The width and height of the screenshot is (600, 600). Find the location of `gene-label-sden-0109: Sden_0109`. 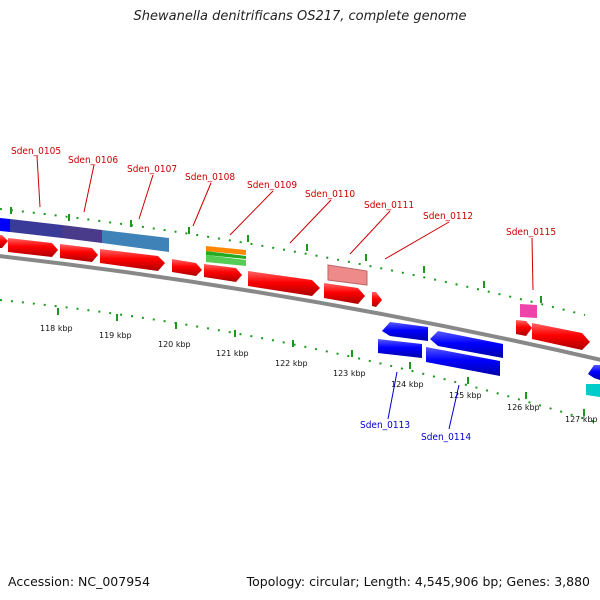

gene-label-sden-0109: Sden_0109 is located at coordinates (272, 185).